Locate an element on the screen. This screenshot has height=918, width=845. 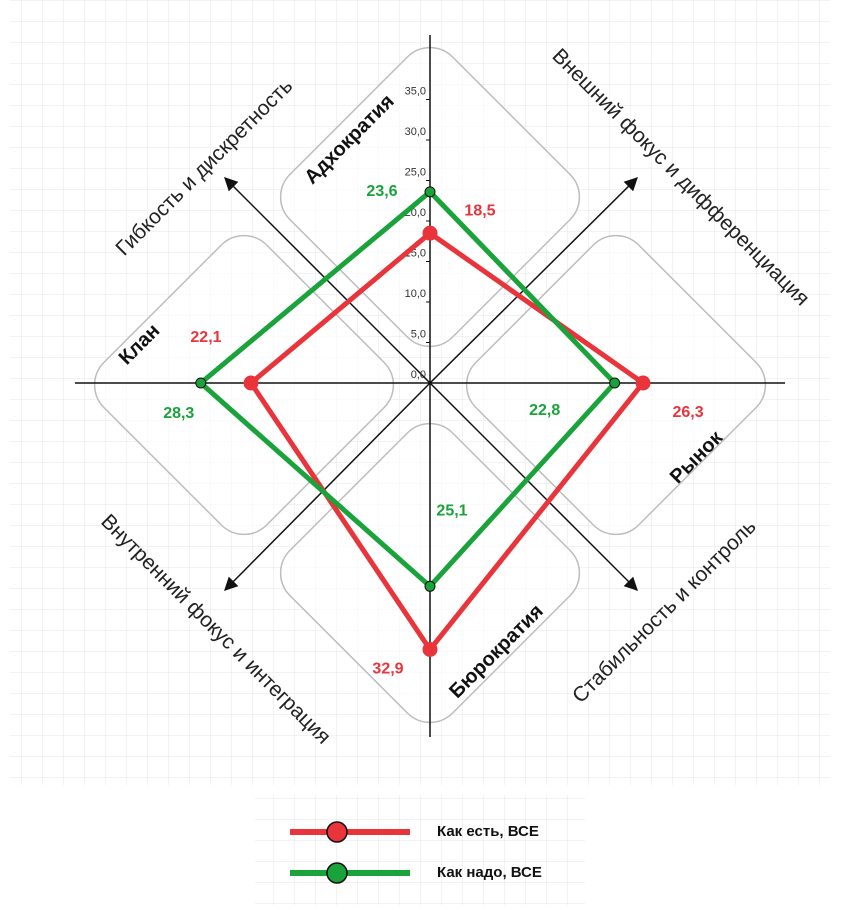
data-label: 18,5 is located at coordinates (479, 210).